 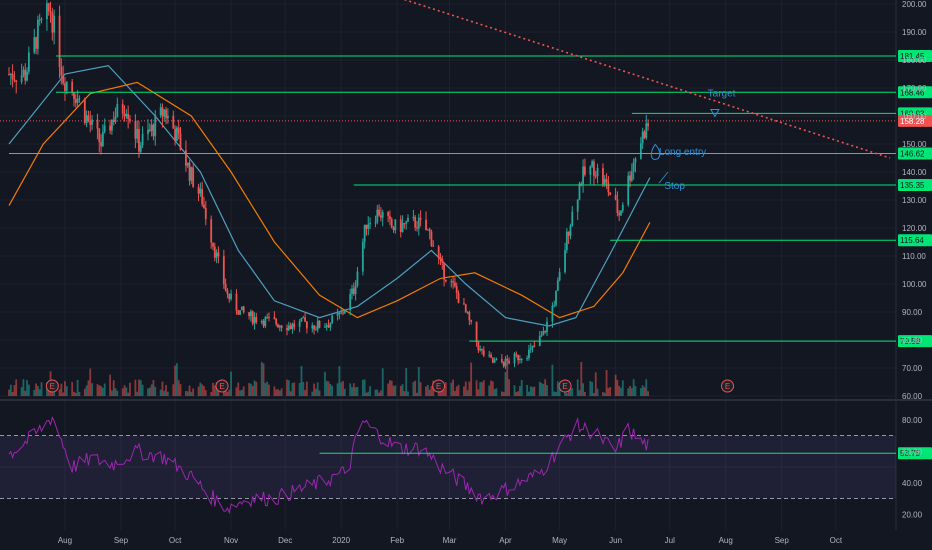 I want to click on annotation-label: Target, so click(x=722, y=93).